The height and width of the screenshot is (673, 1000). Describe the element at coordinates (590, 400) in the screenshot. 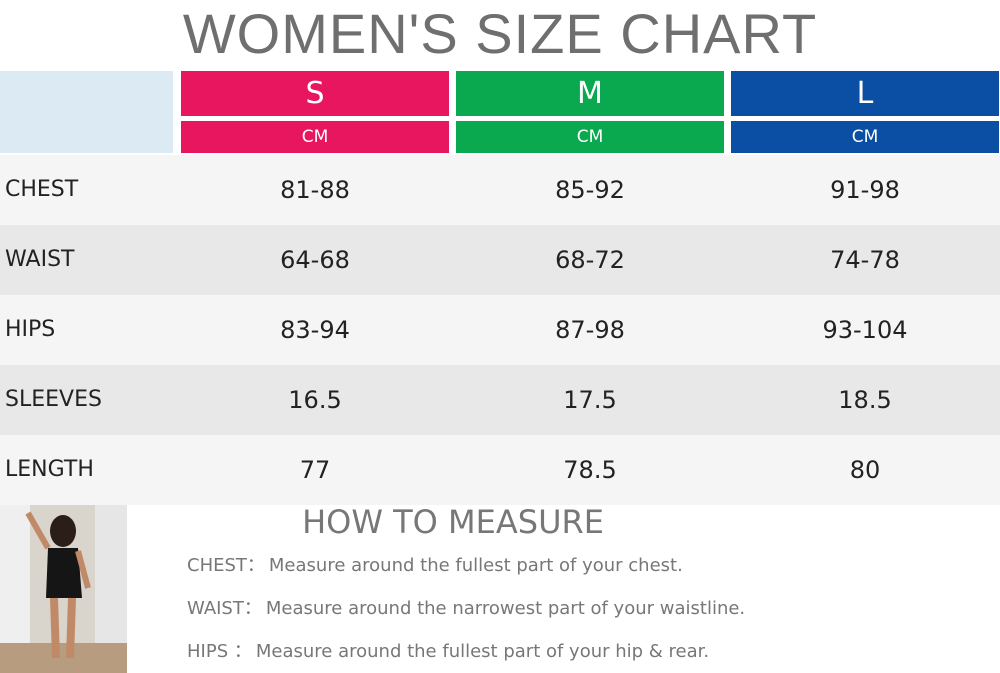

I see `cell-value: 17.5` at that location.